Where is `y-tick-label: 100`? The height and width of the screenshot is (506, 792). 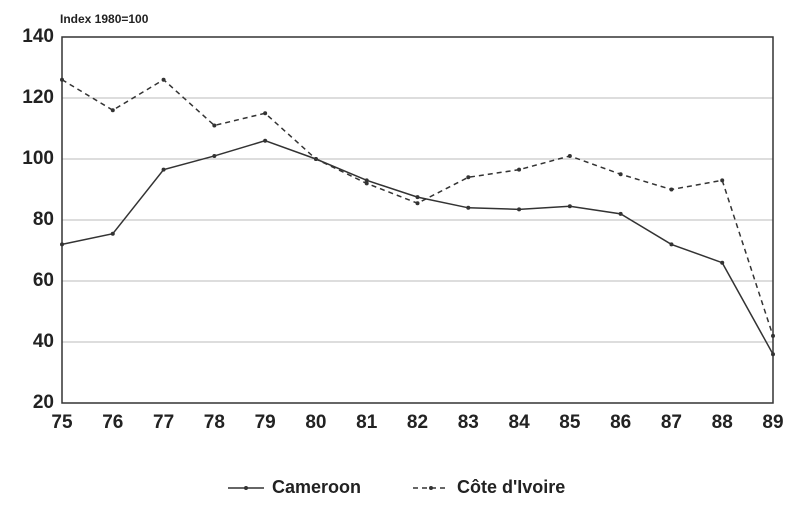
y-tick-label: 100 is located at coordinates (38, 158).